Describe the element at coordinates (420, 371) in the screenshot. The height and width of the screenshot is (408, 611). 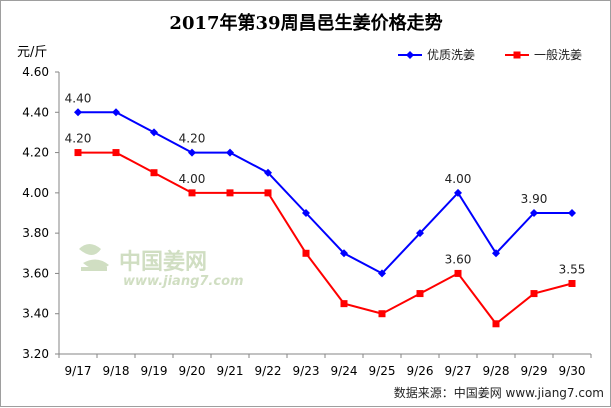
I see `x-tick-label: 9/26` at that location.